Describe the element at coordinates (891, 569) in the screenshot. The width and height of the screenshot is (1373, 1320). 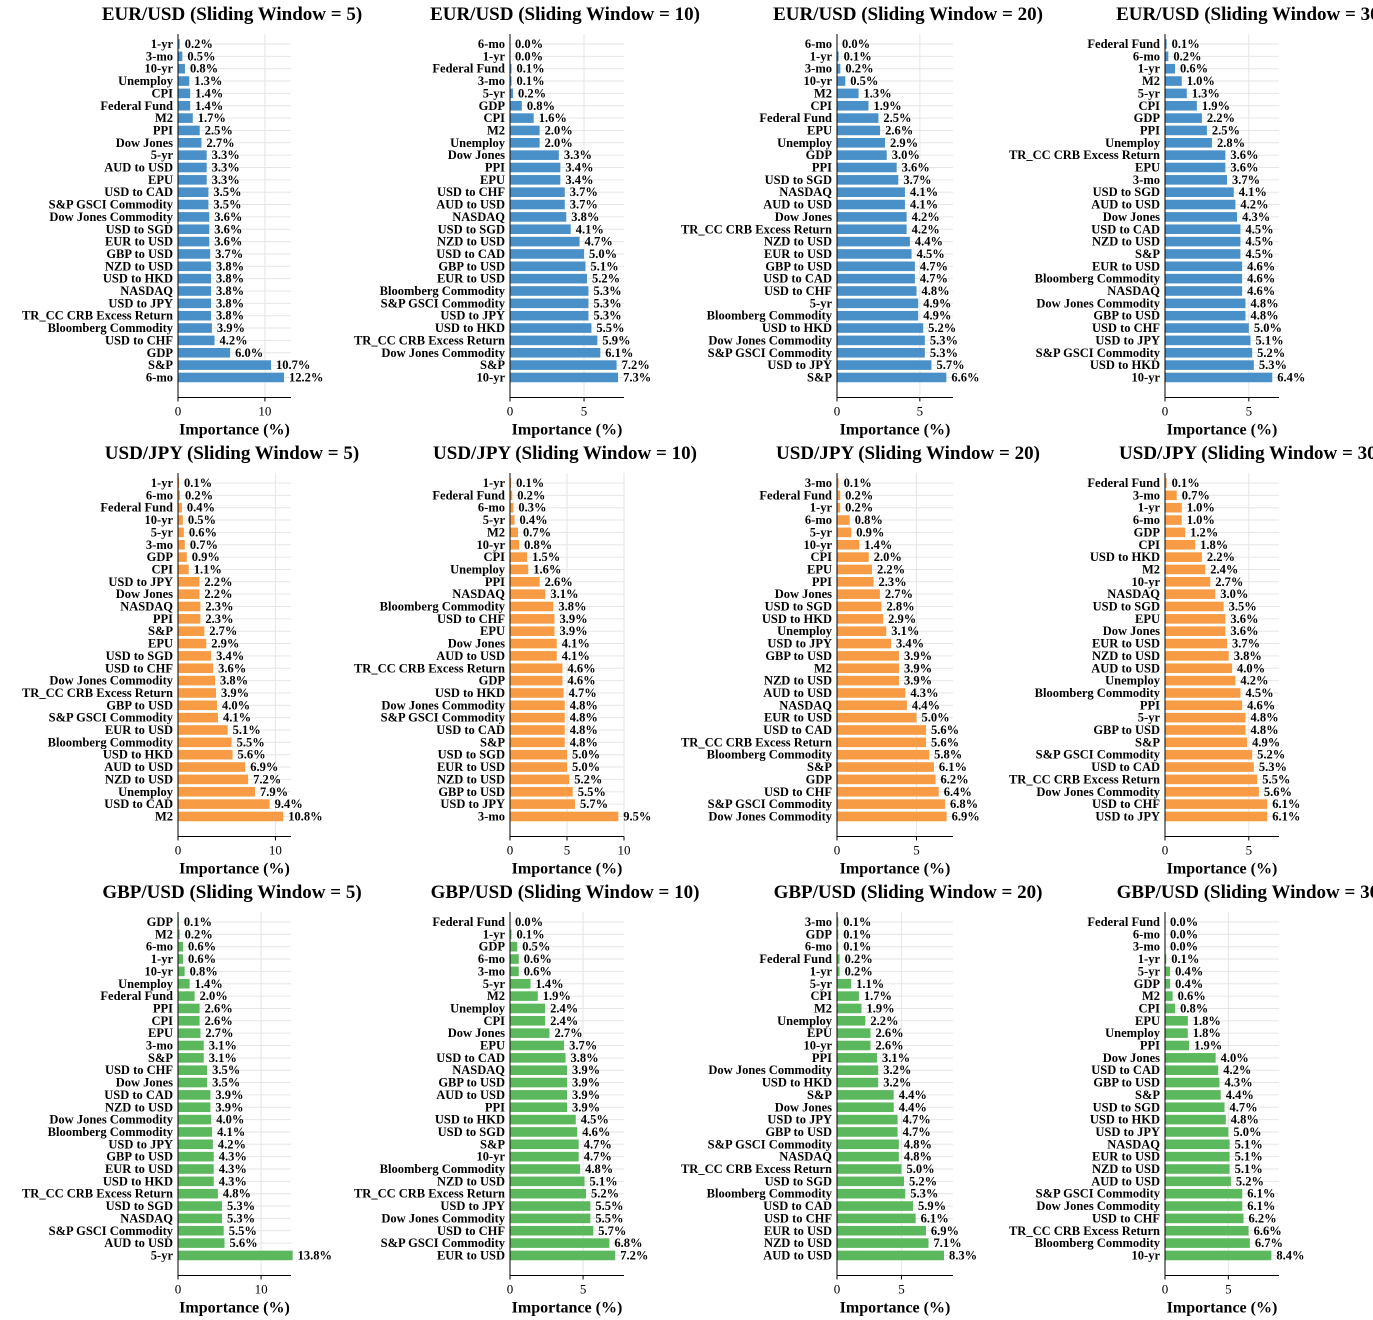
I see `value-label: 2.2%` at that location.